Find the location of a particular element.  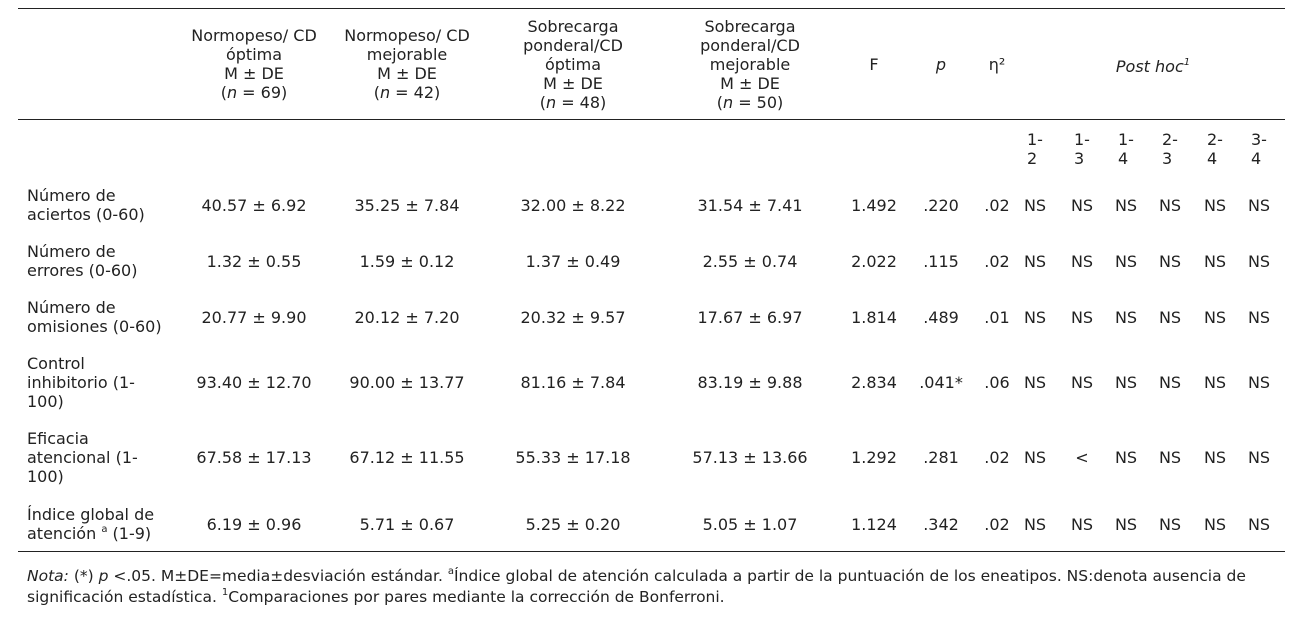

cell-g3: 55.33 ± 17.18 is located at coordinates (573, 457).